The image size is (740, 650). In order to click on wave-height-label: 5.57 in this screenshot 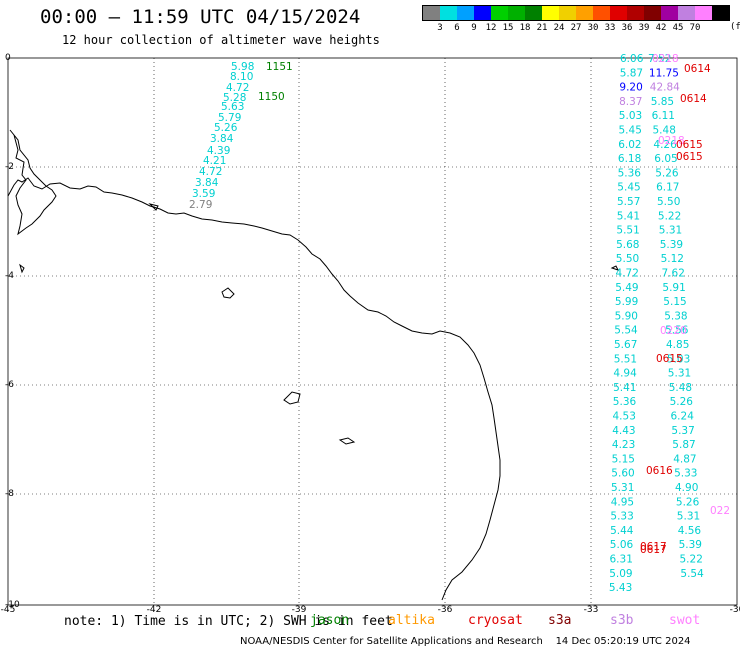, I will do `click(628, 202)`.